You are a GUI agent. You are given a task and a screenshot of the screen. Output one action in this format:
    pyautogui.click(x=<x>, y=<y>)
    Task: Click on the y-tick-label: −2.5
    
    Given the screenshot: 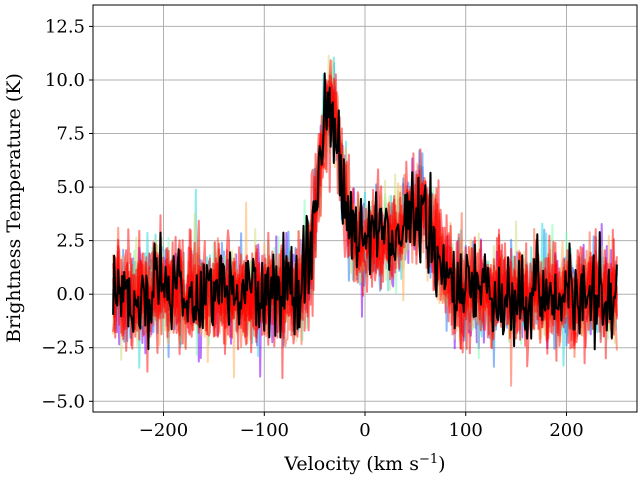 What is the action you would take?
    pyautogui.click(x=63, y=348)
    